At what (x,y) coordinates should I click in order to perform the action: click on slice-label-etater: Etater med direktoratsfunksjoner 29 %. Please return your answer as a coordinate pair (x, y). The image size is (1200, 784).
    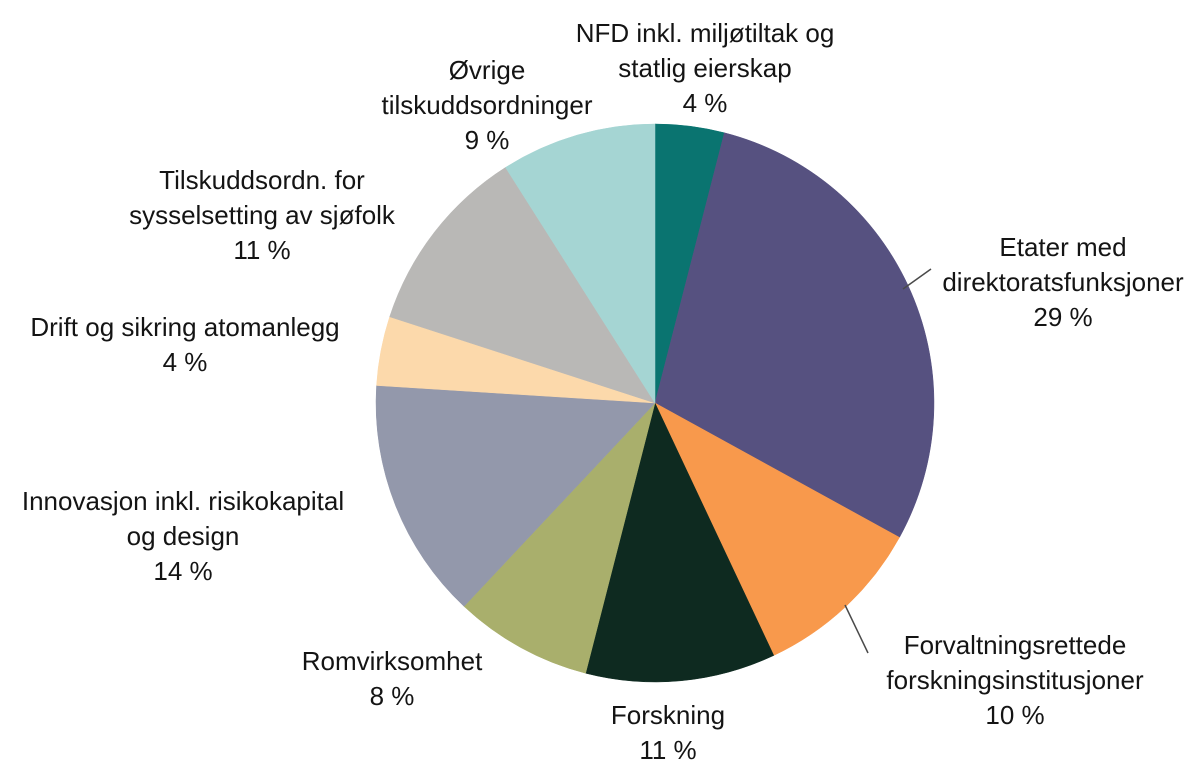
    Looking at the image, I should click on (1063, 282).